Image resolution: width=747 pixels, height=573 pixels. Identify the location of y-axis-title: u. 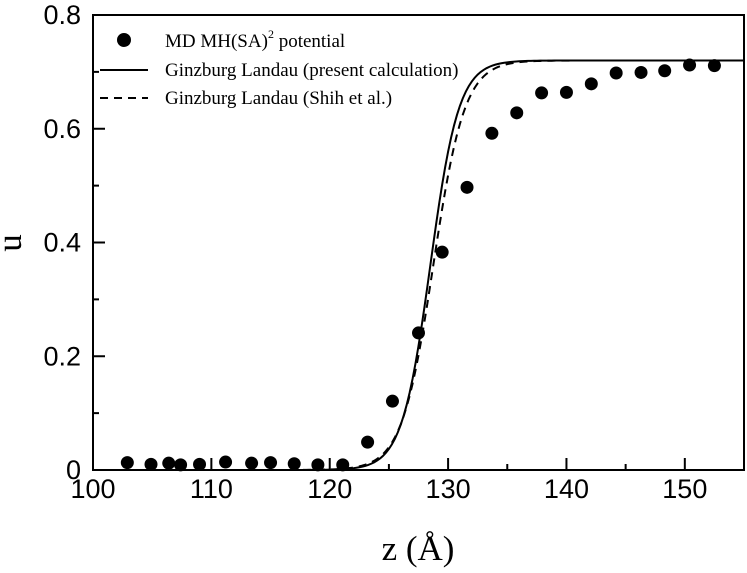
(14, 243).